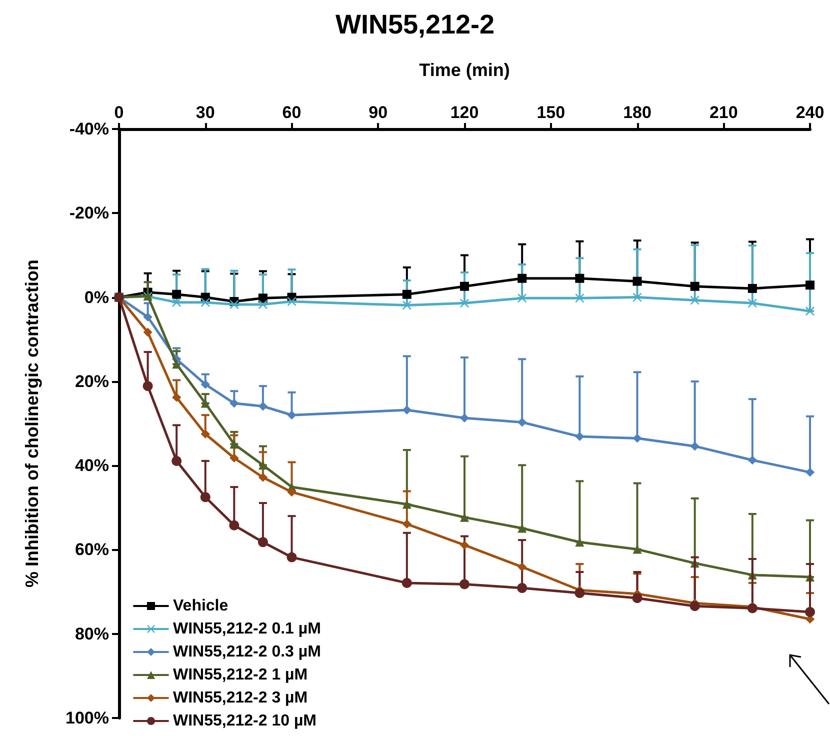  What do you see at coordinates (464, 70) in the screenshot?
I see `x-axis-title: Time (min)` at bounding box center [464, 70].